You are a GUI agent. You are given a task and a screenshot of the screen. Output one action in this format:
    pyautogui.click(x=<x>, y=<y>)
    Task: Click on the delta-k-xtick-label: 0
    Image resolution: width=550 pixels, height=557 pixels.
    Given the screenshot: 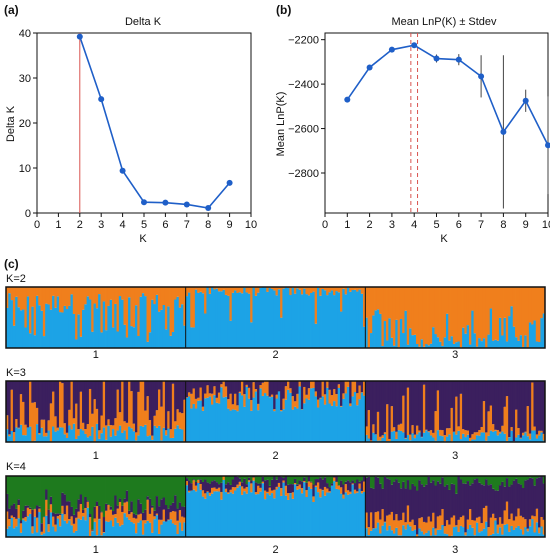 What is the action you would take?
    pyautogui.click(x=37, y=225)
    